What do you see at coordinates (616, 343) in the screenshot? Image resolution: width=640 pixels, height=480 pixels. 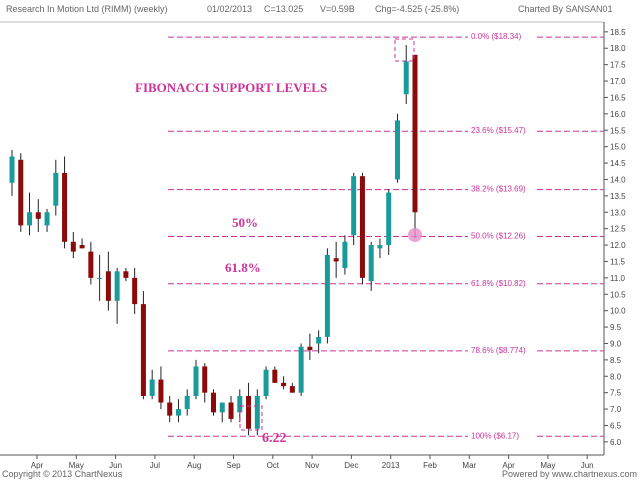 I see `y-tick-label: 9.0` at bounding box center [616, 343].